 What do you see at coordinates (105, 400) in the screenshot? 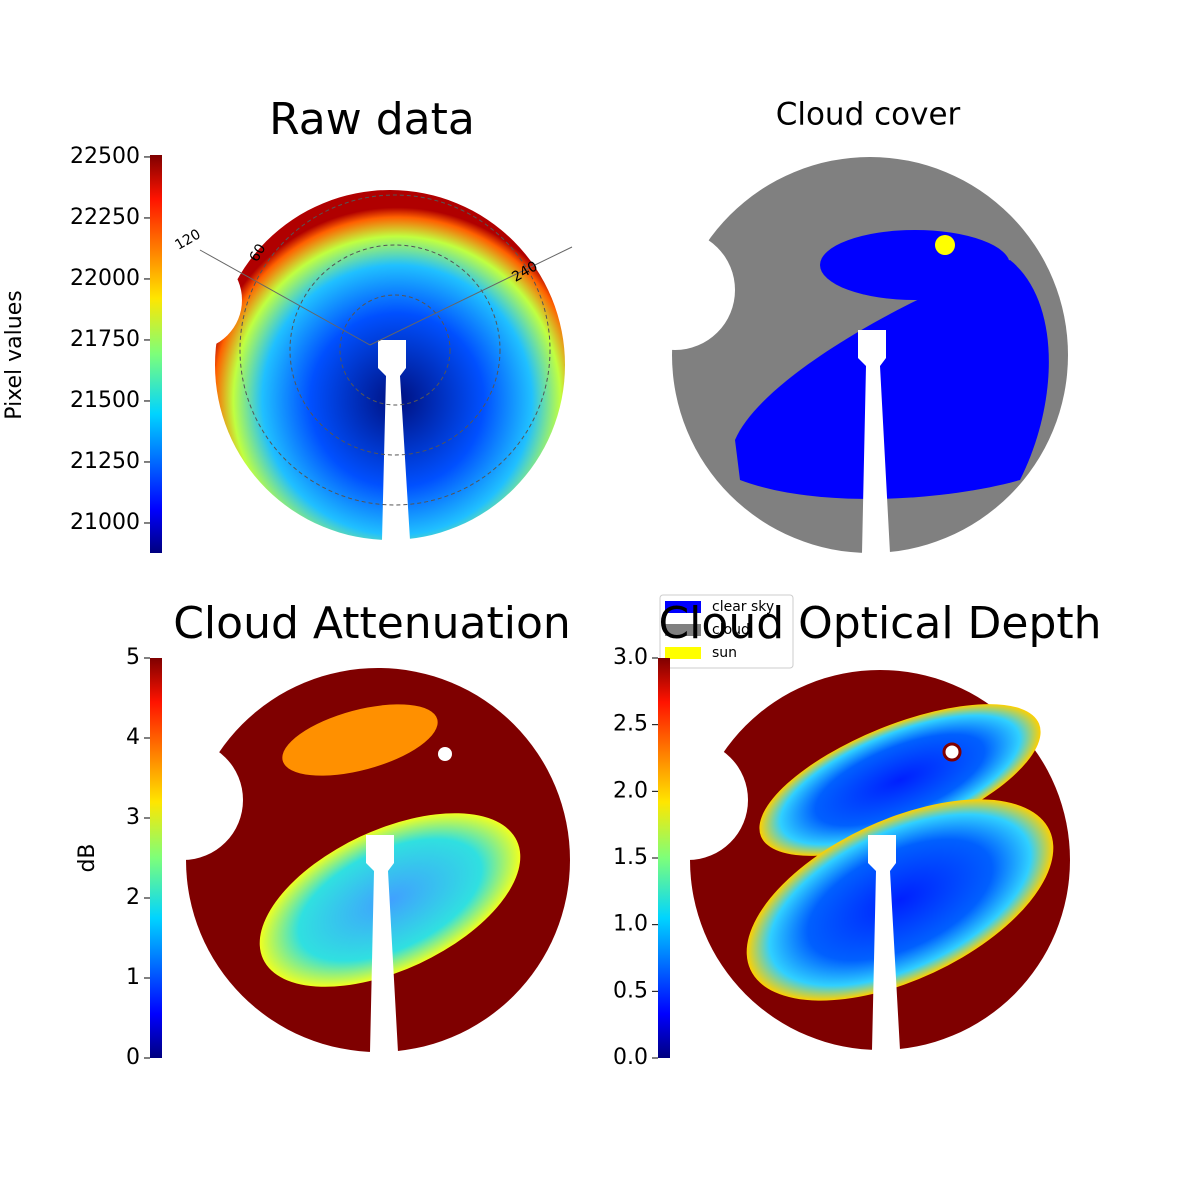
I see `colorbar-tick-label: 21500` at bounding box center [105, 400].